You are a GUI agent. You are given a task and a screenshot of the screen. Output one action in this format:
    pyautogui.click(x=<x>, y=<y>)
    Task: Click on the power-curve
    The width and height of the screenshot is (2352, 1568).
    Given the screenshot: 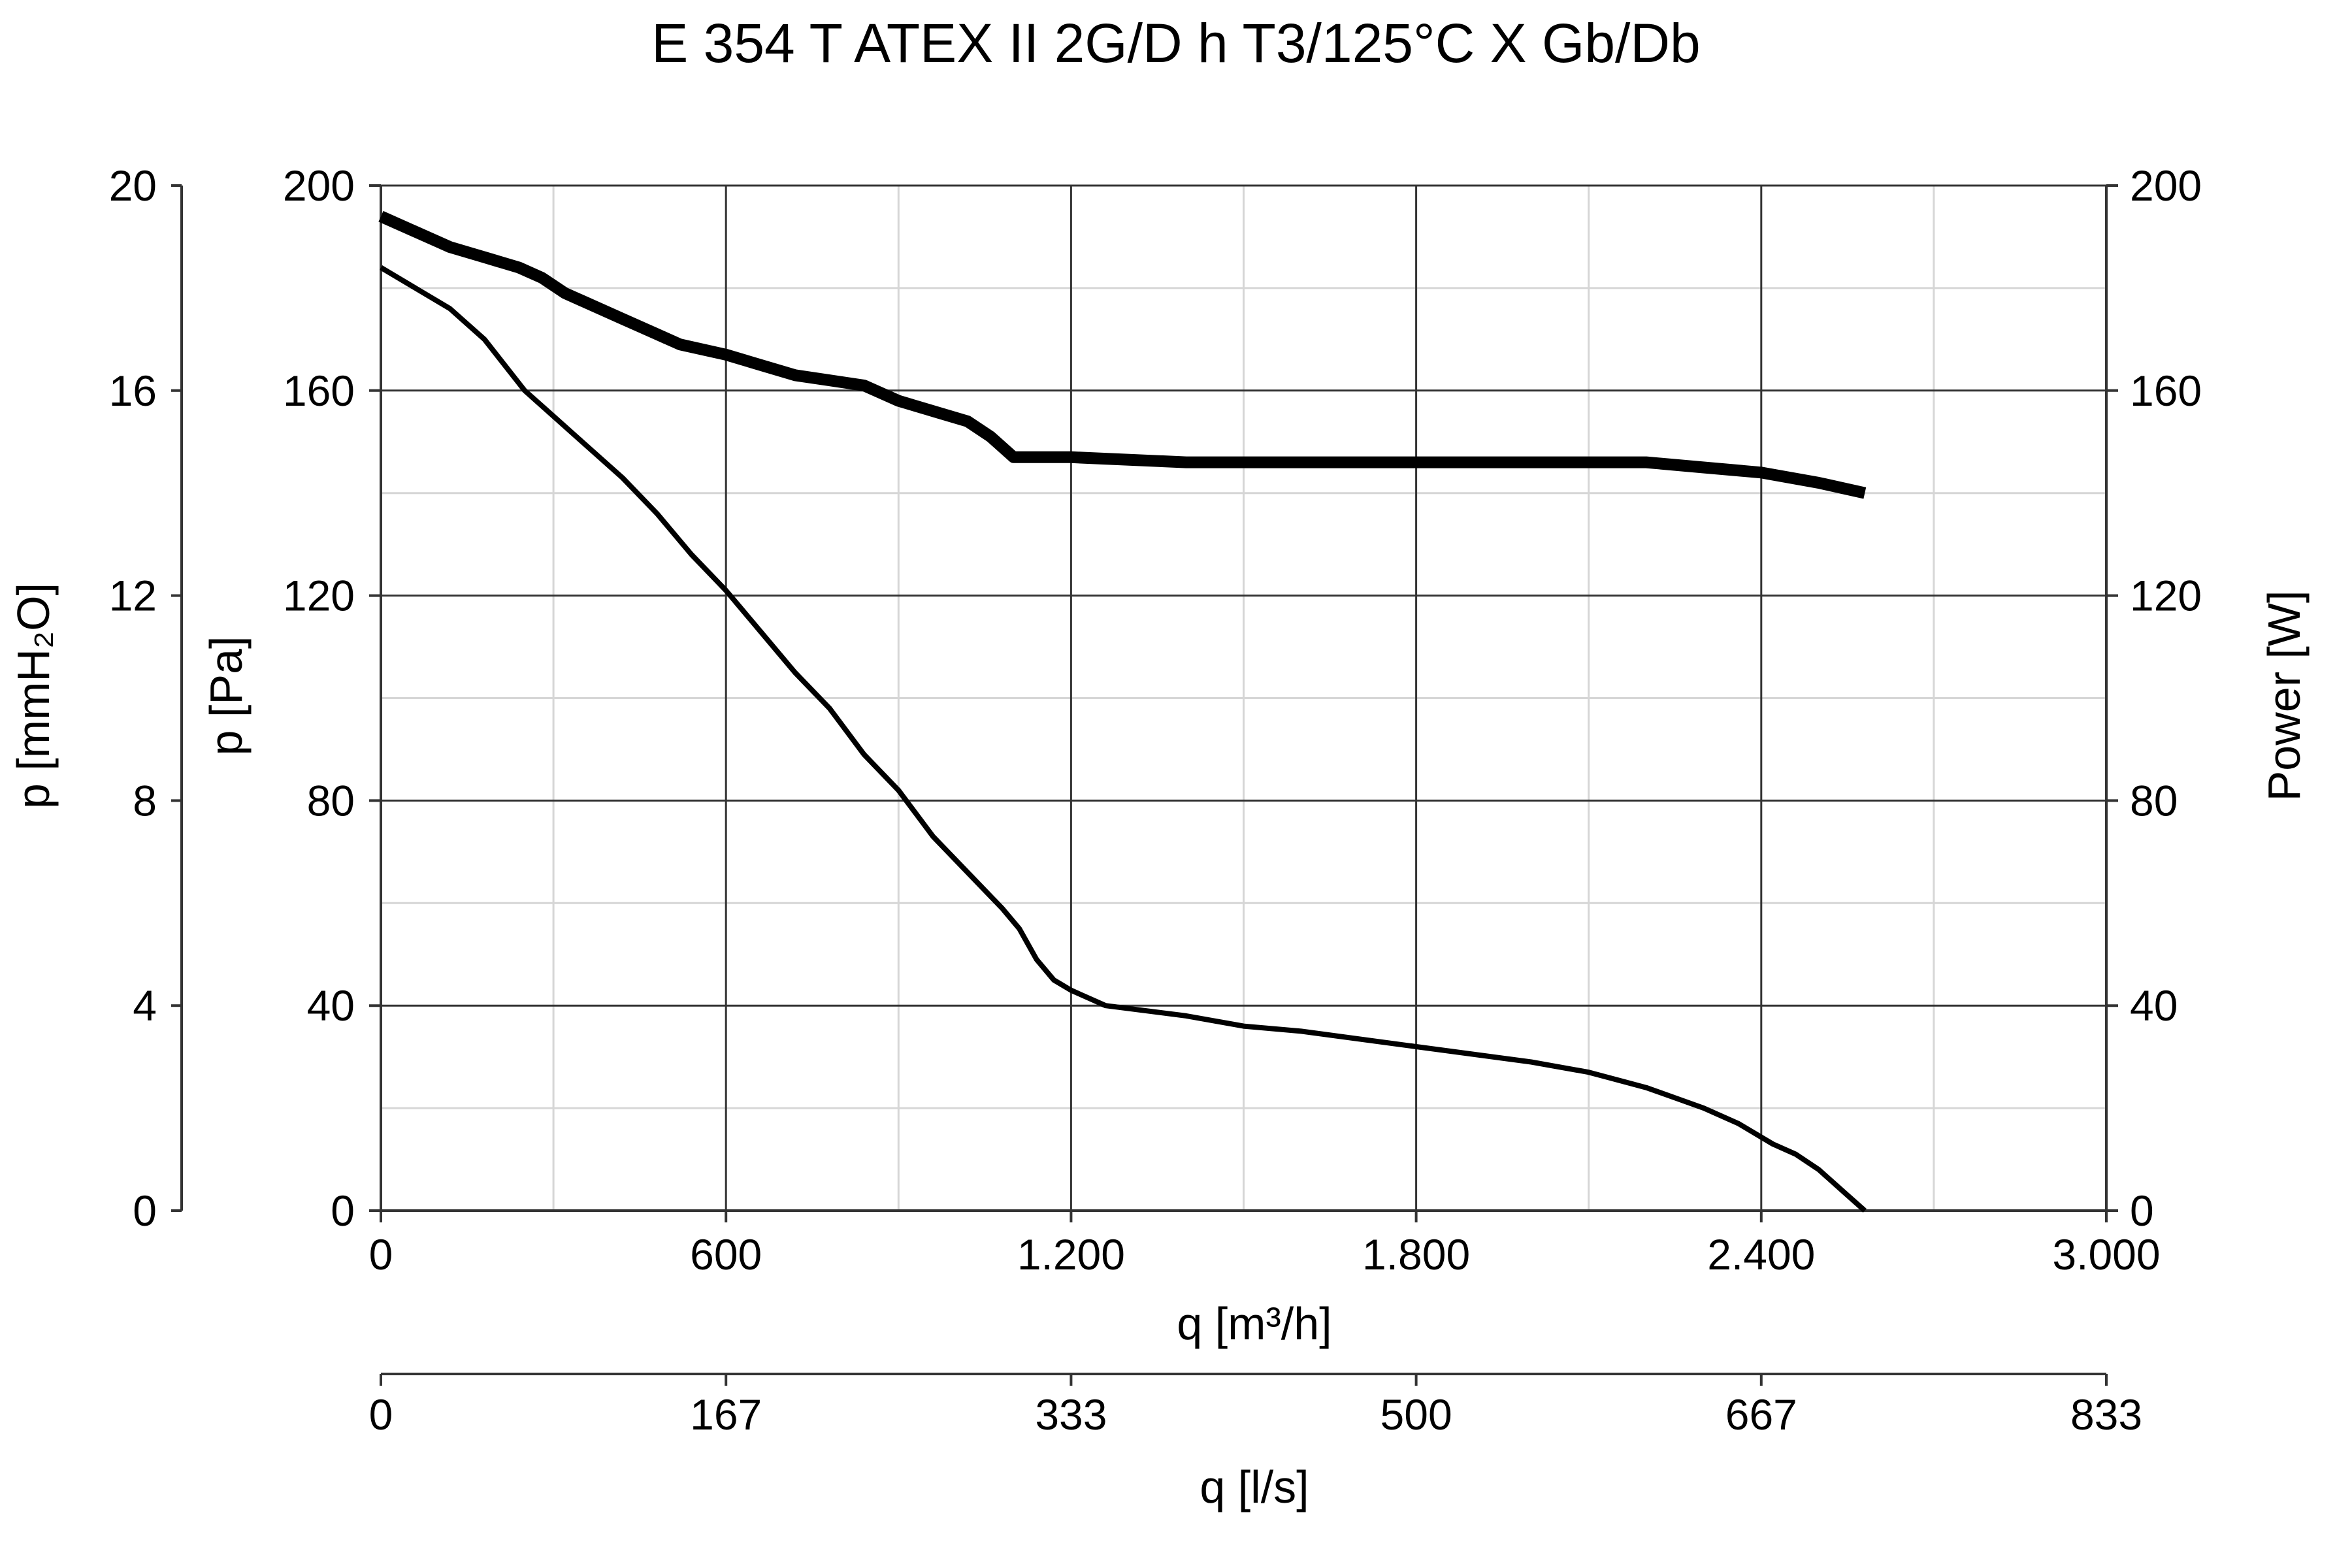 What is the action you would take?
    pyautogui.click(x=1122, y=354)
    